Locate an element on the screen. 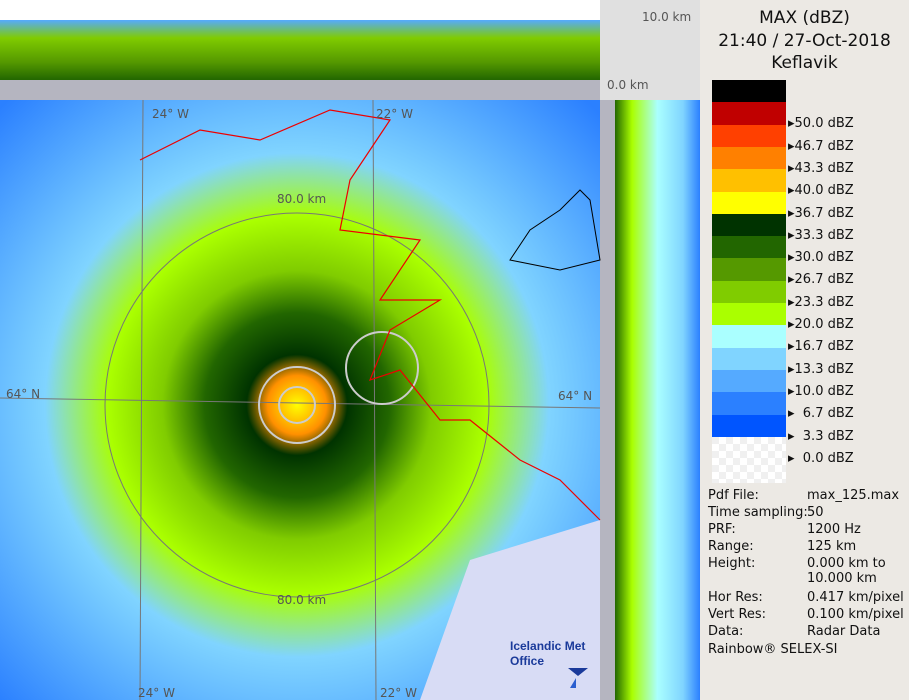 Image resolution: width=909 pixels, height=700 pixels. legend-label: ▸40.0 dBZ is located at coordinates (821, 191).